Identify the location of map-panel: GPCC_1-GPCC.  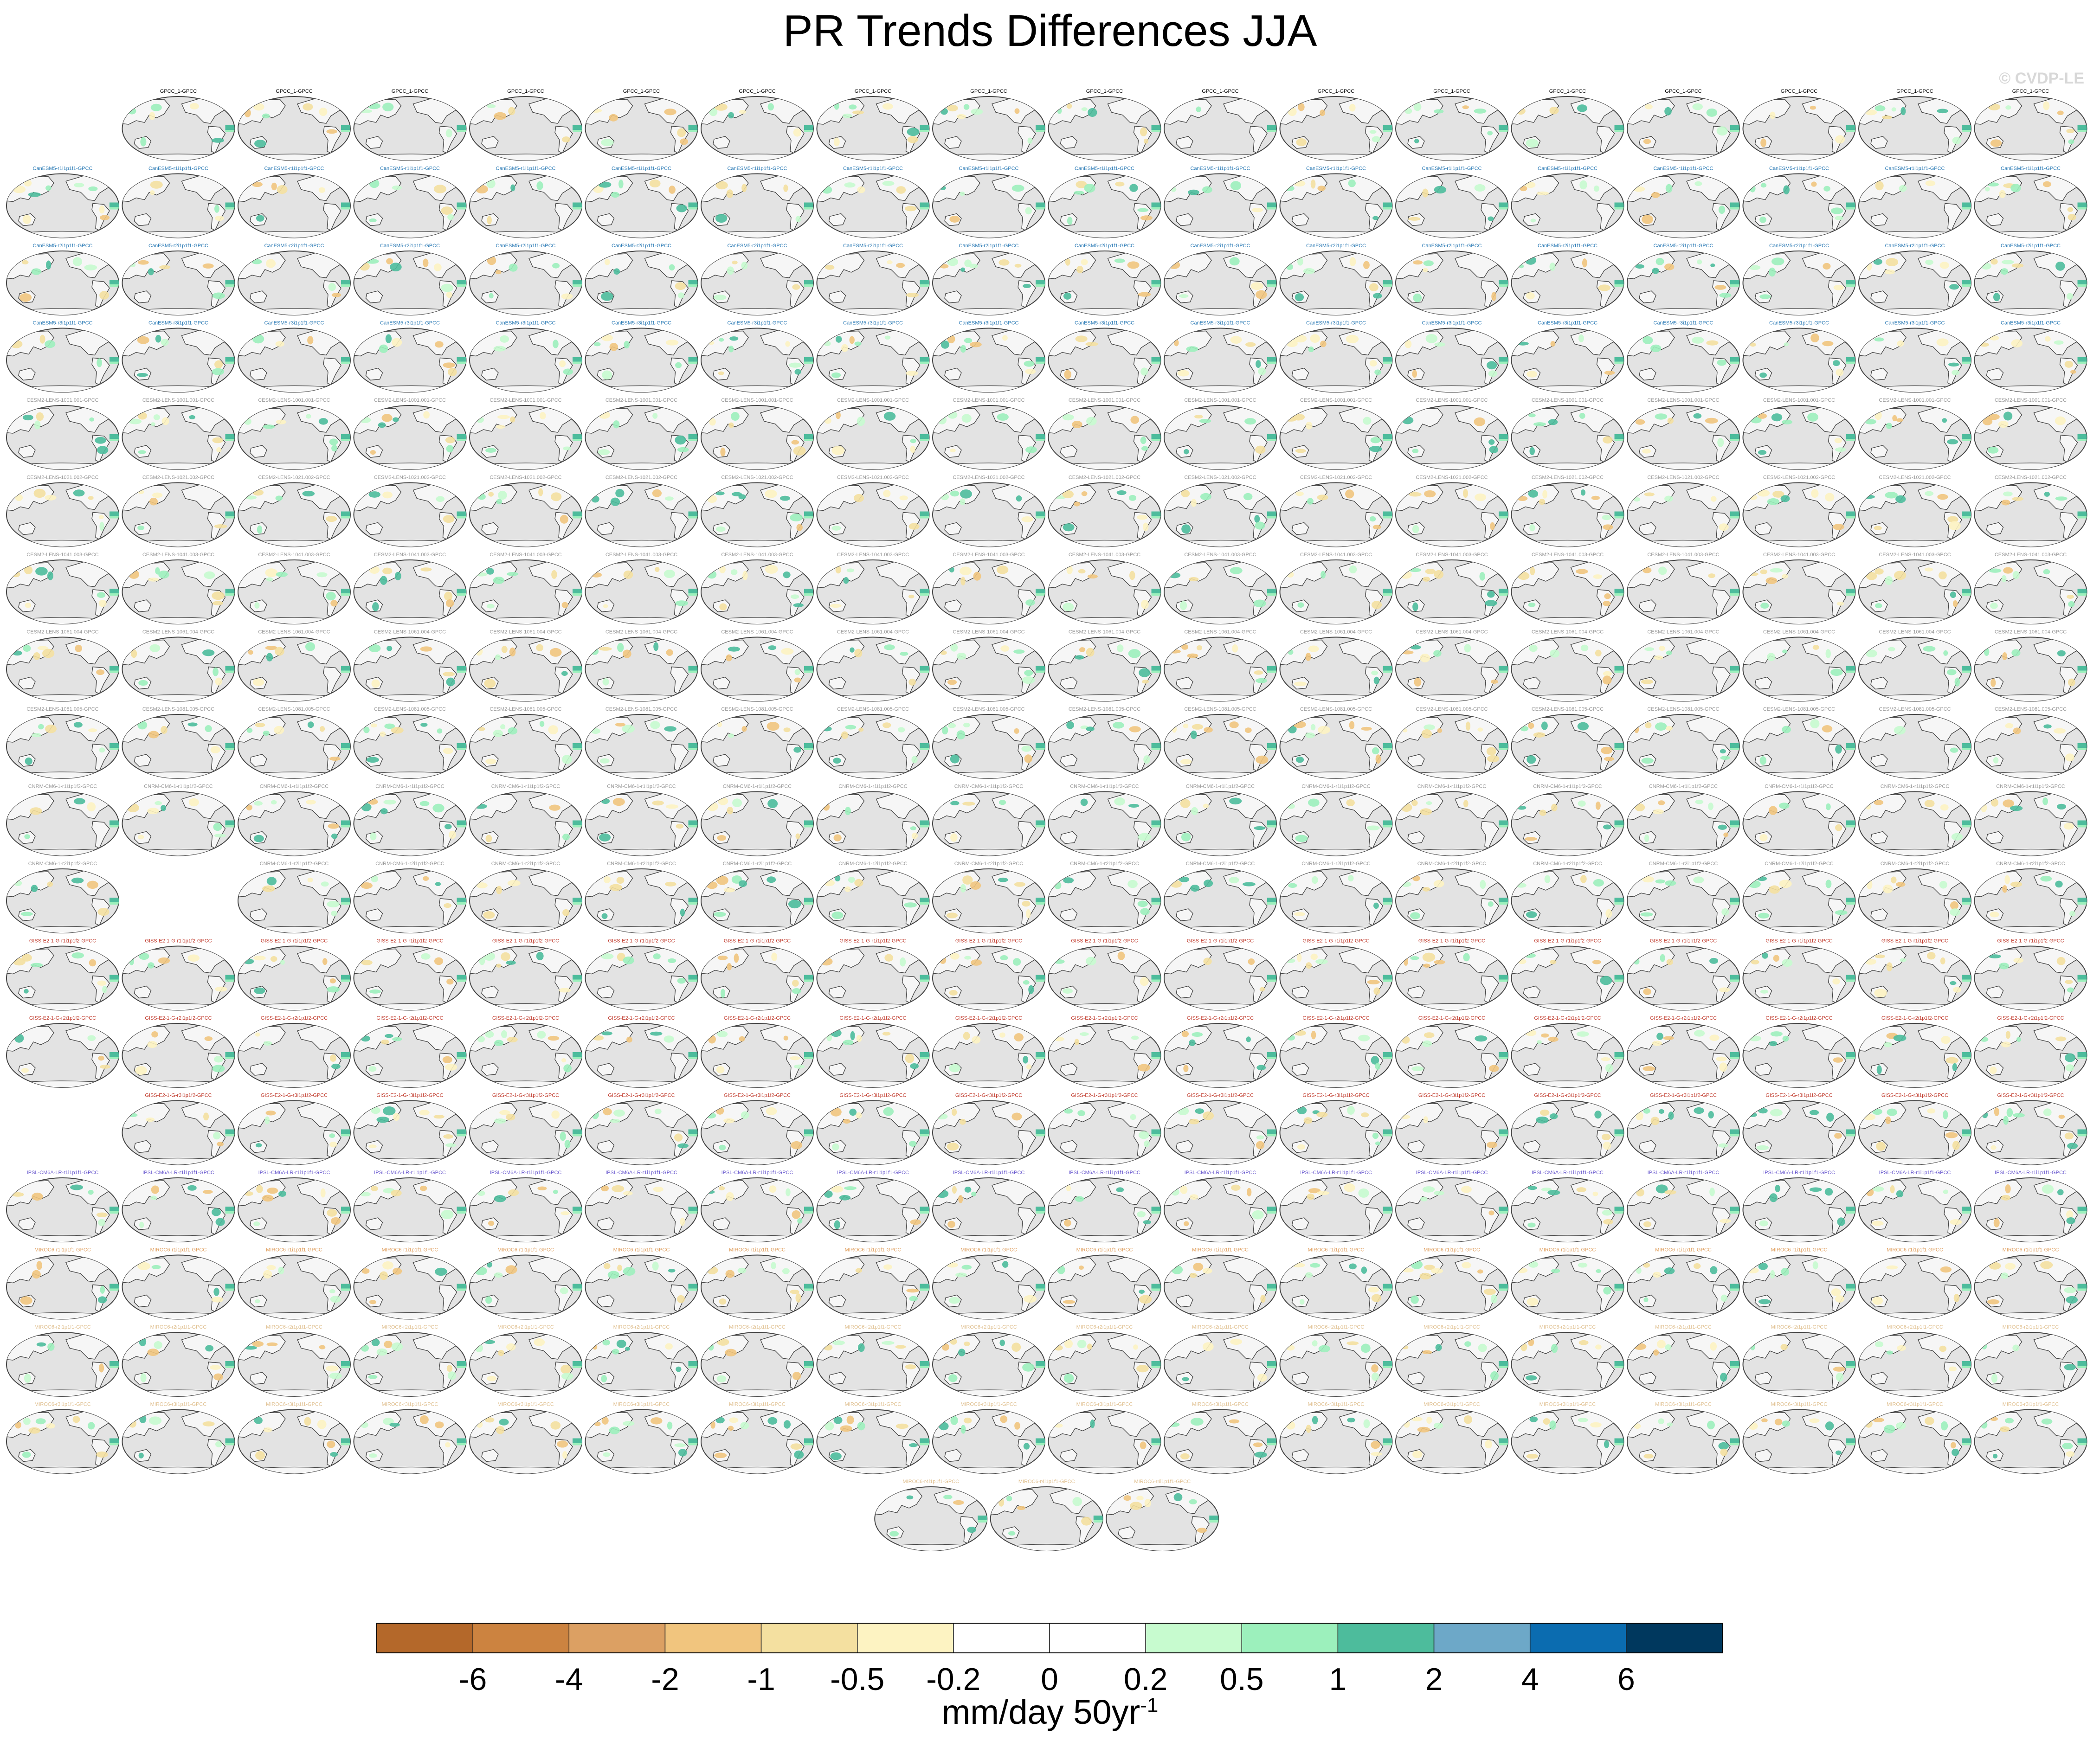
(179, 125).